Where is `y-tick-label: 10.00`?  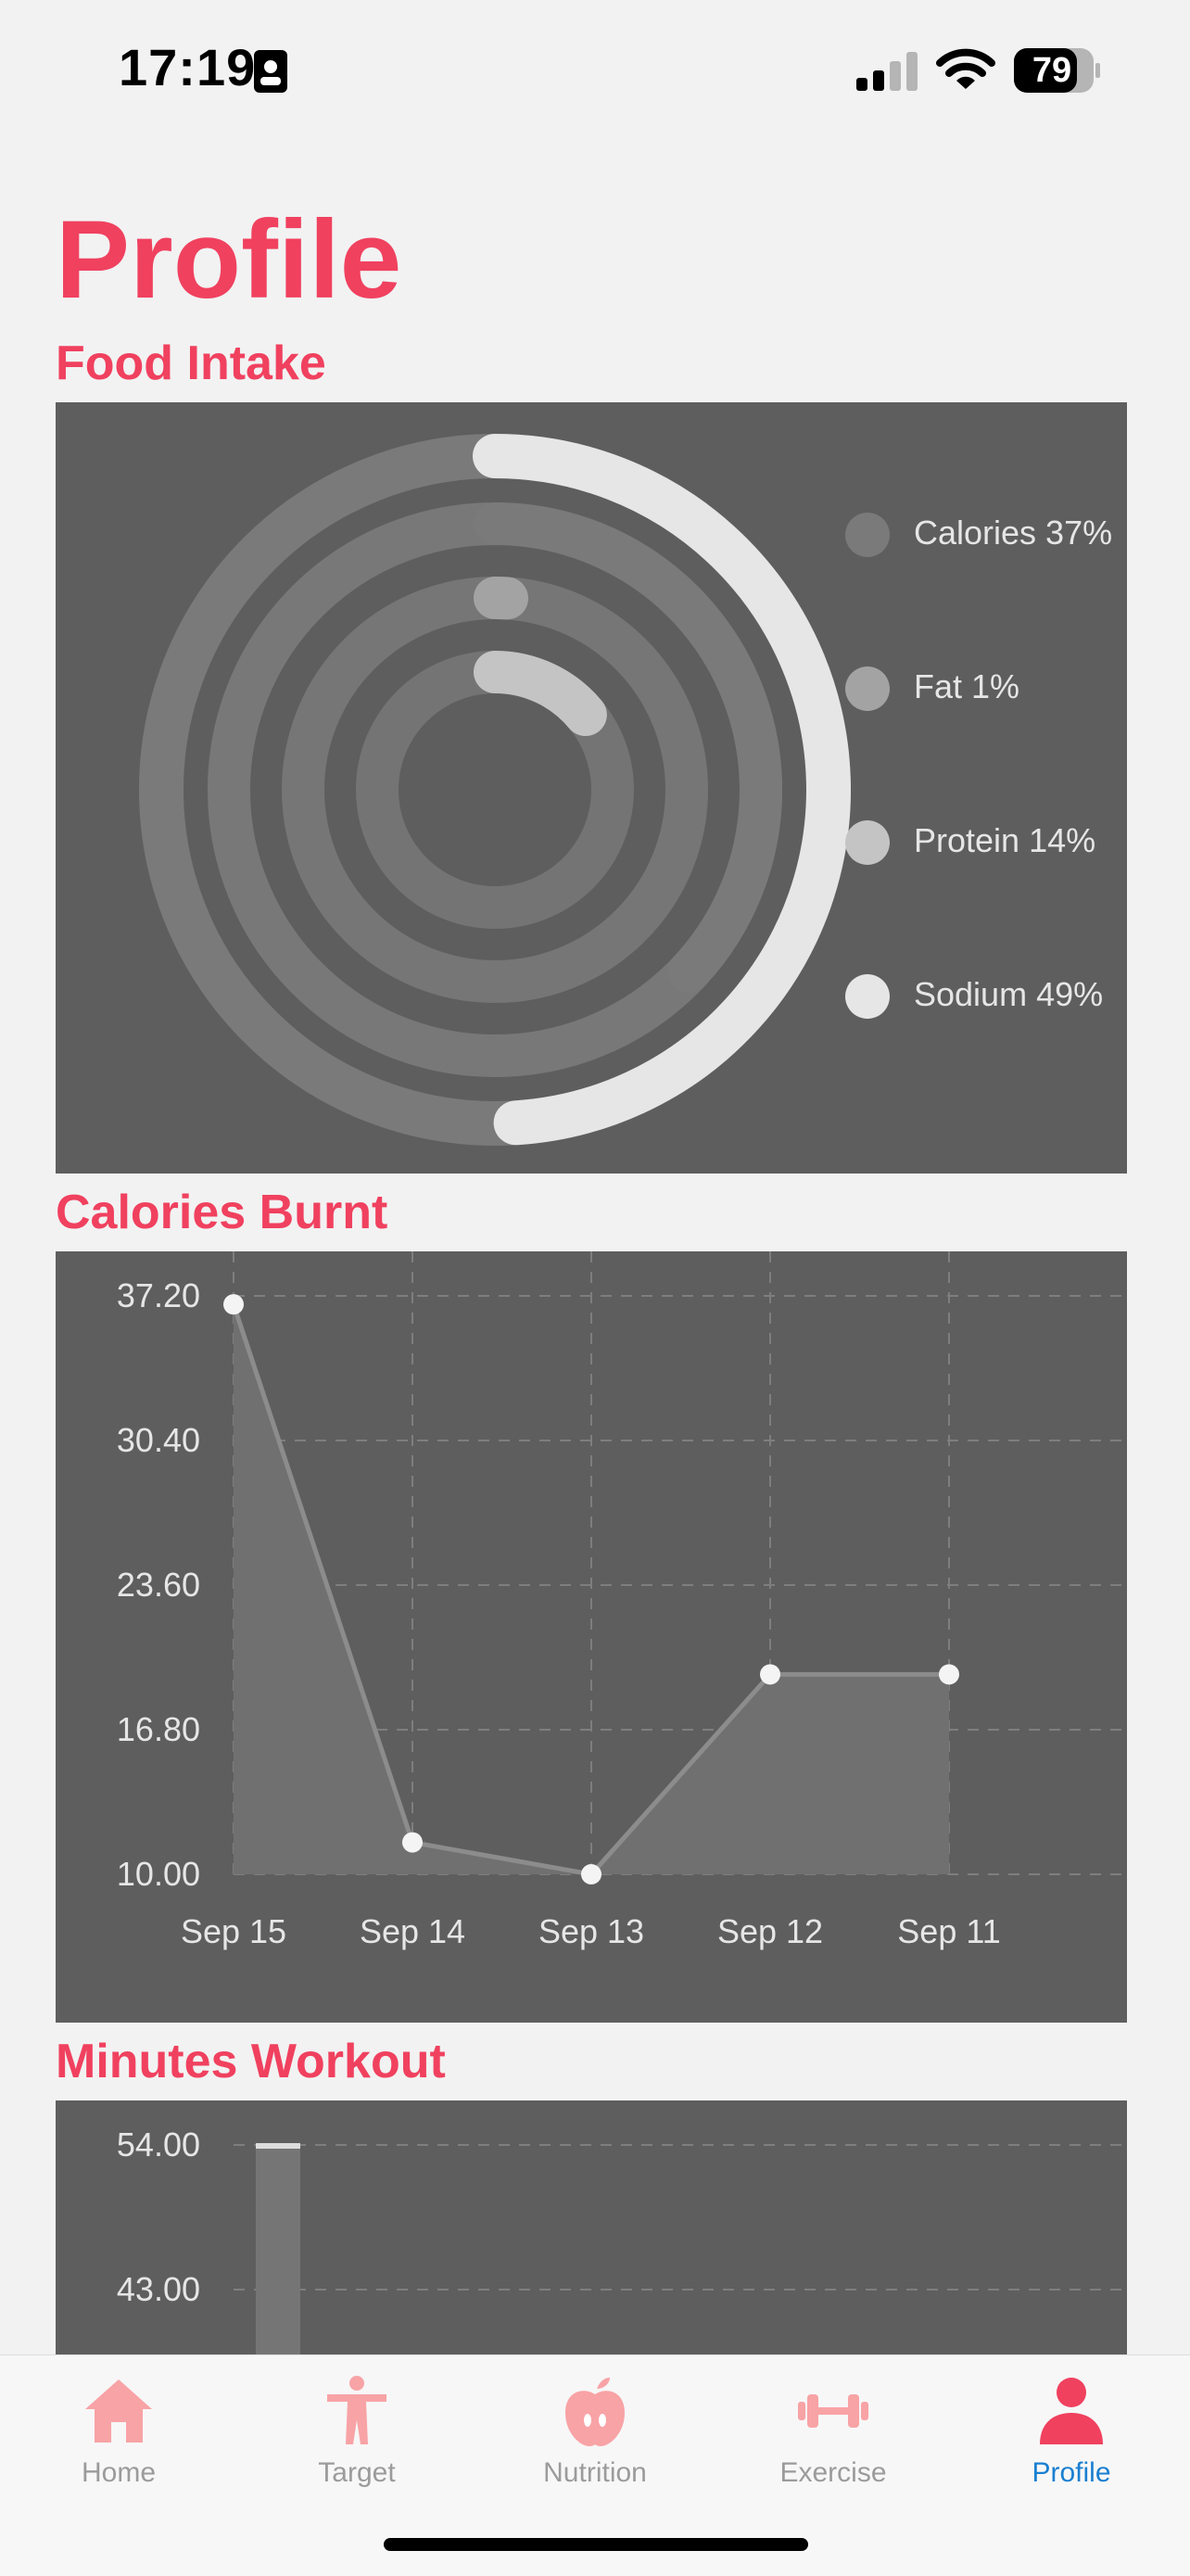
y-tick-label: 10.00 is located at coordinates (158, 1874).